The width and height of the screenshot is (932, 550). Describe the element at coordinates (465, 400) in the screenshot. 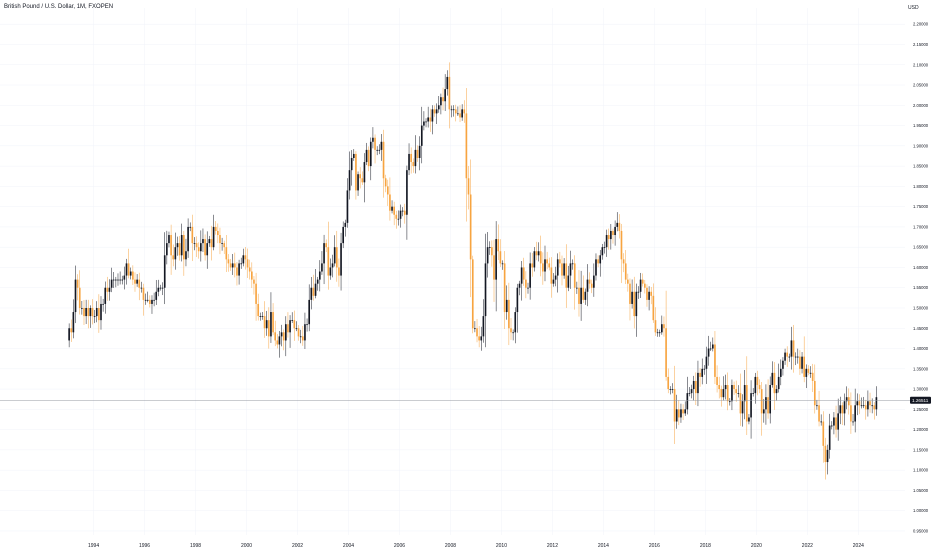

I see `last-price-layer: 1.26511` at that location.